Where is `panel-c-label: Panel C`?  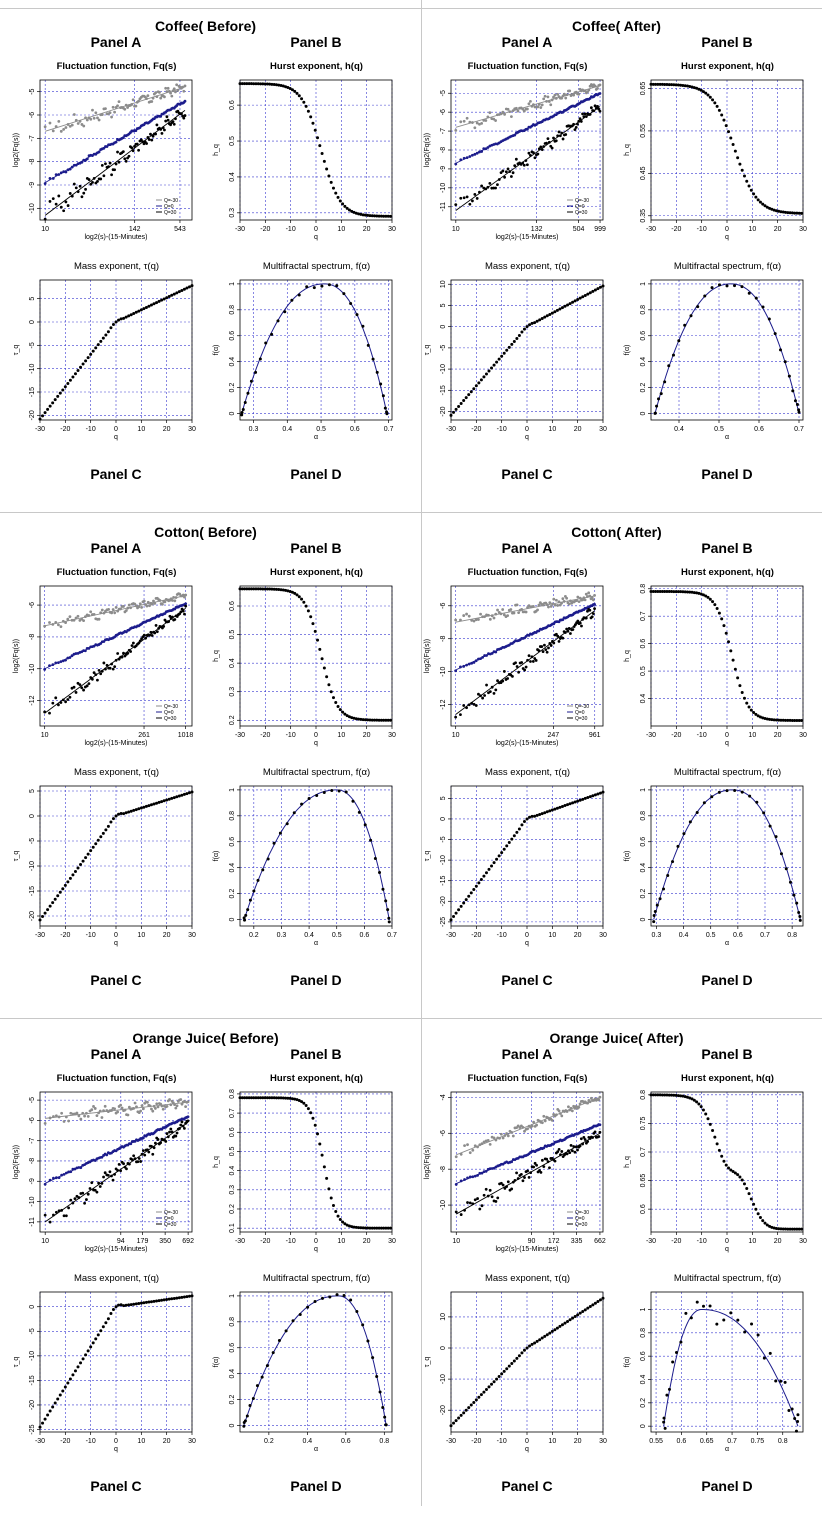
panel-c-label: Panel C is located at coordinates (116, 1486).